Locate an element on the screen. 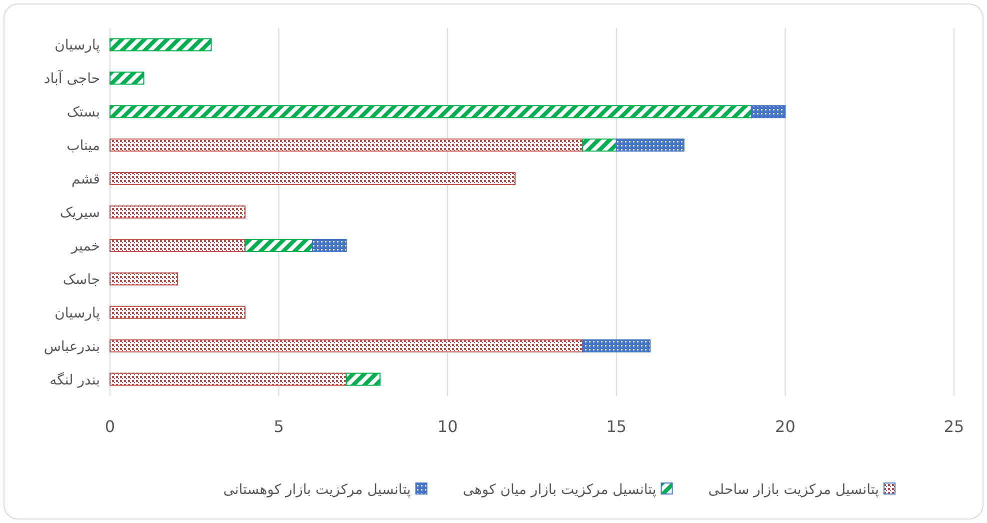 The width and height of the screenshot is (987, 523). legend-label: پتانسیل مرکزیت بازار کوهستانی is located at coordinates (317, 490).